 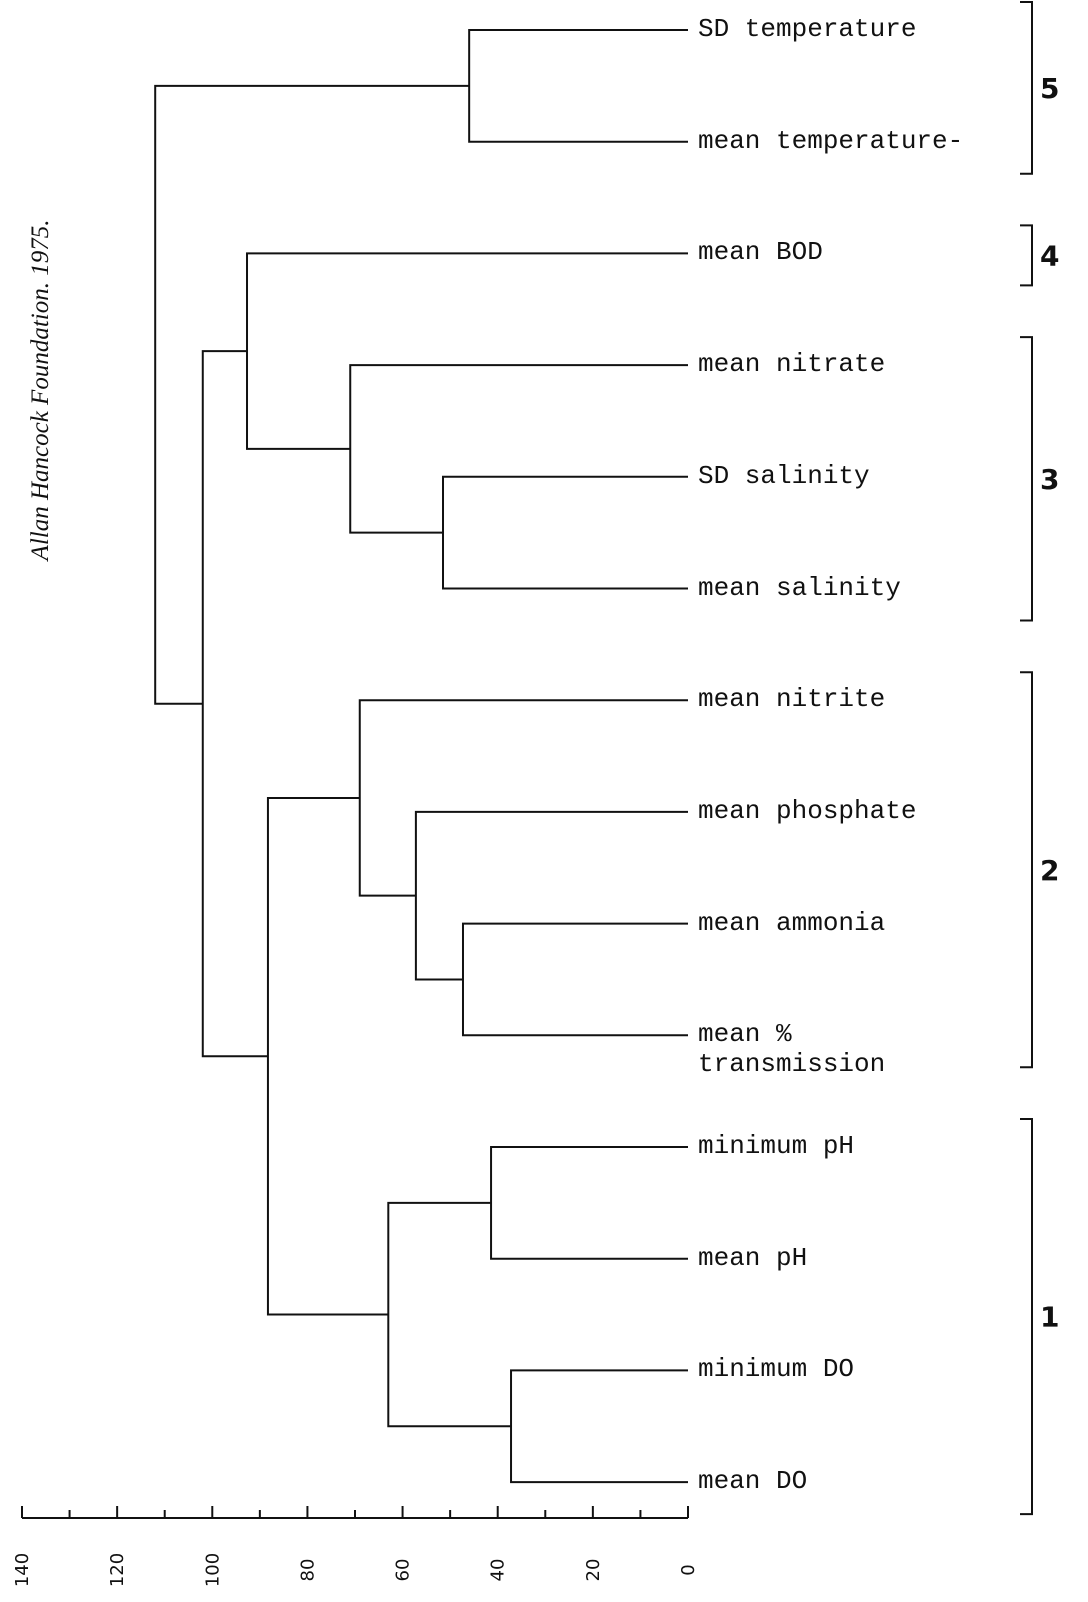 I want to click on leaf-label: mean % transmission, so click(x=792, y=1049).